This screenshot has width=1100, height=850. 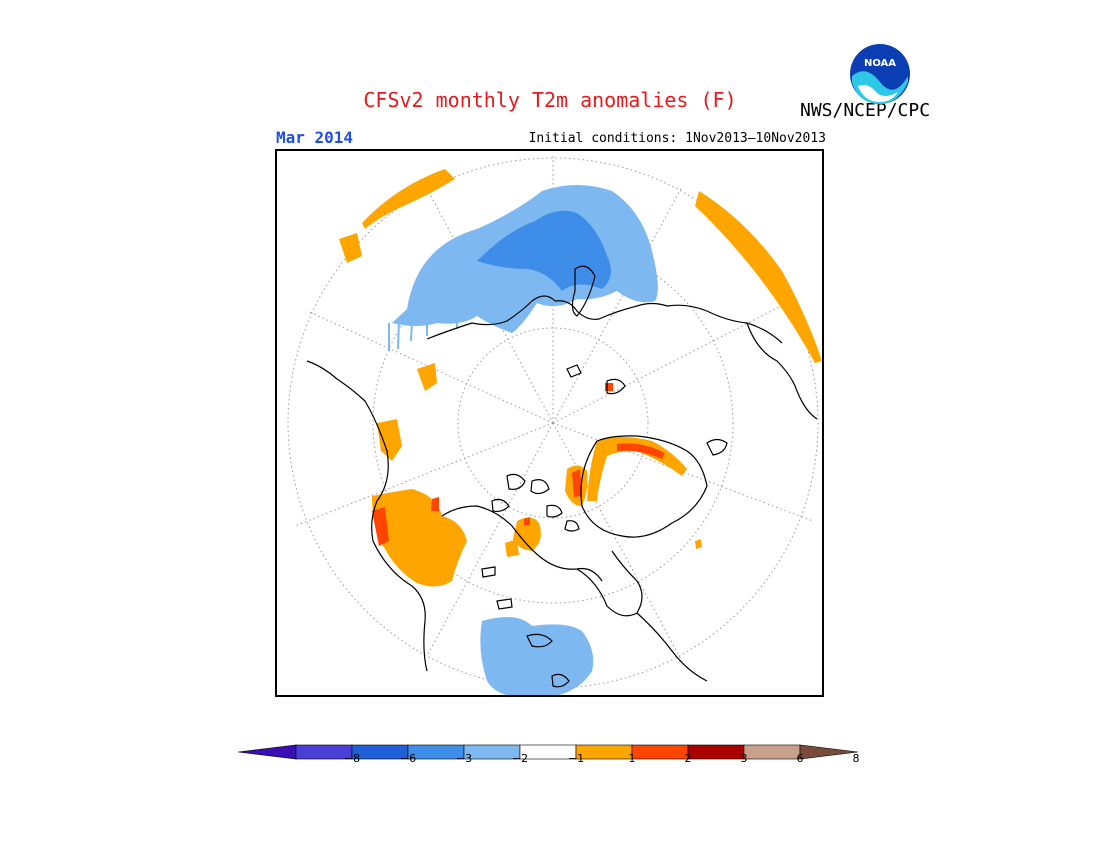 I want to click on cold-anomaly-siberia, so click(x=523, y=268).